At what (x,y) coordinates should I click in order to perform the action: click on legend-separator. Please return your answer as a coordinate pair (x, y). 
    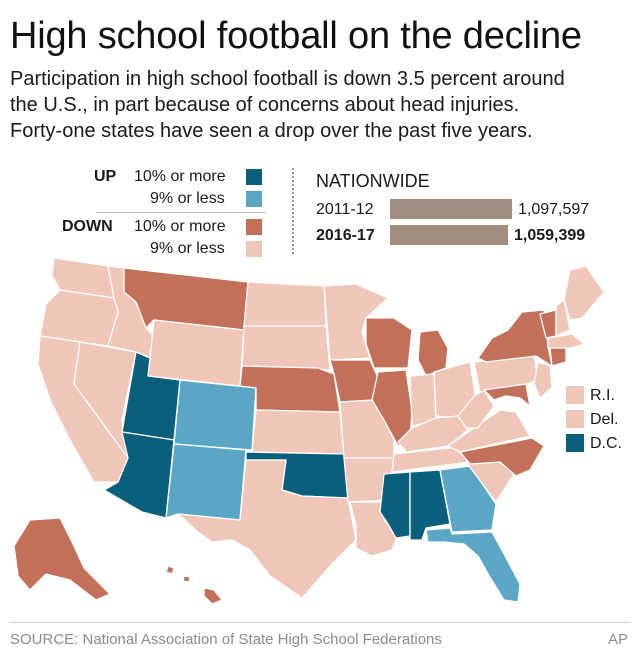
    Looking at the image, I should click on (293, 211).